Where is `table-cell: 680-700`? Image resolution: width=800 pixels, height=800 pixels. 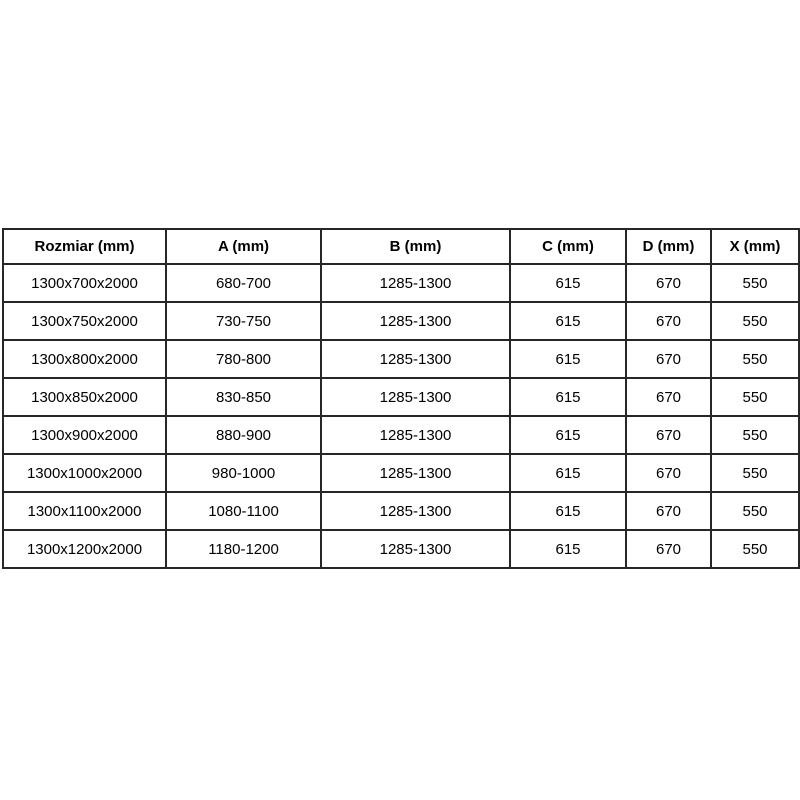 table-cell: 680-700 is located at coordinates (243, 283).